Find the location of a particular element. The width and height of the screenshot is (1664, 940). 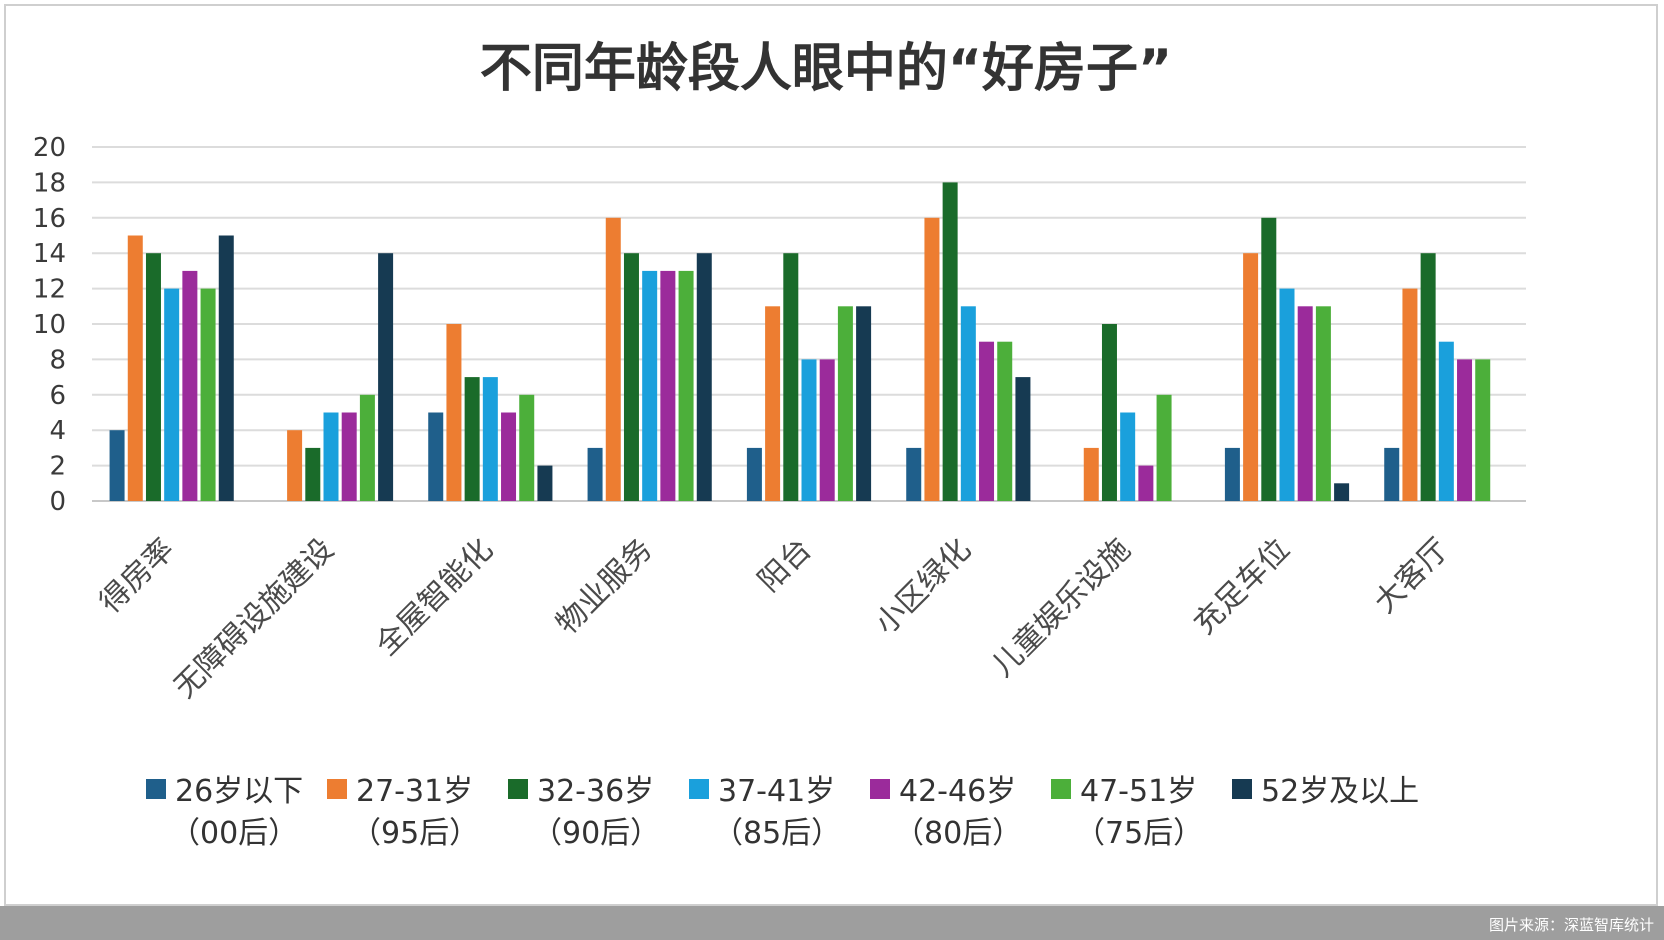

legend-label: 42-46岁 is located at coordinates (957, 791).